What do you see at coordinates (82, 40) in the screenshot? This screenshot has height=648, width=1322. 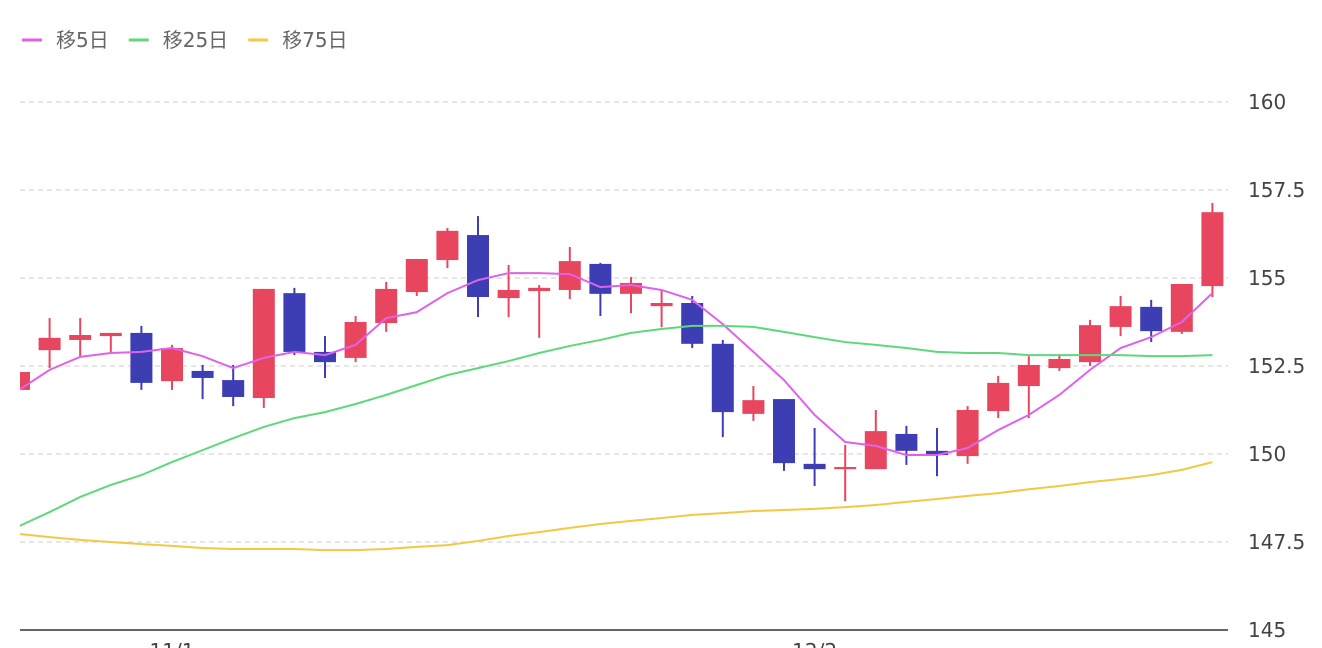 I see `legend-text: 移5日` at bounding box center [82, 40].